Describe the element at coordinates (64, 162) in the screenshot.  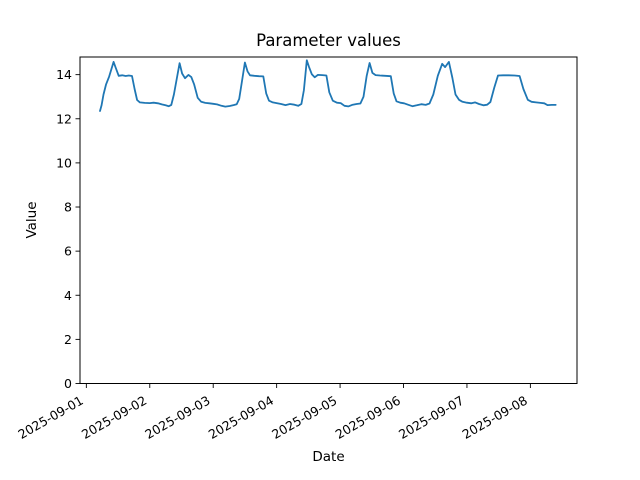
I see `y-tick-label: 10` at that location.